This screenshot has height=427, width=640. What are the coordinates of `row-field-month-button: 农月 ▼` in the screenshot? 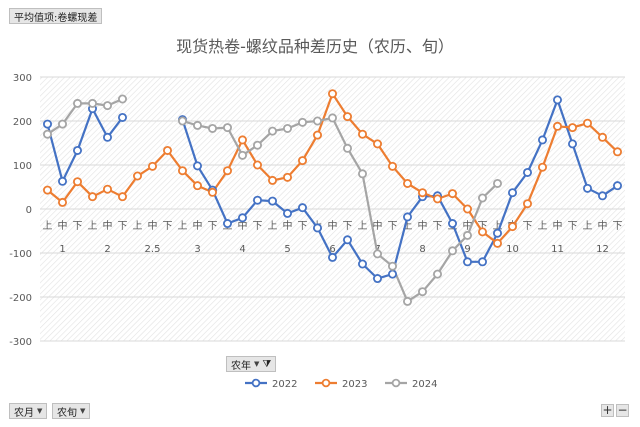 It's located at (28, 411).